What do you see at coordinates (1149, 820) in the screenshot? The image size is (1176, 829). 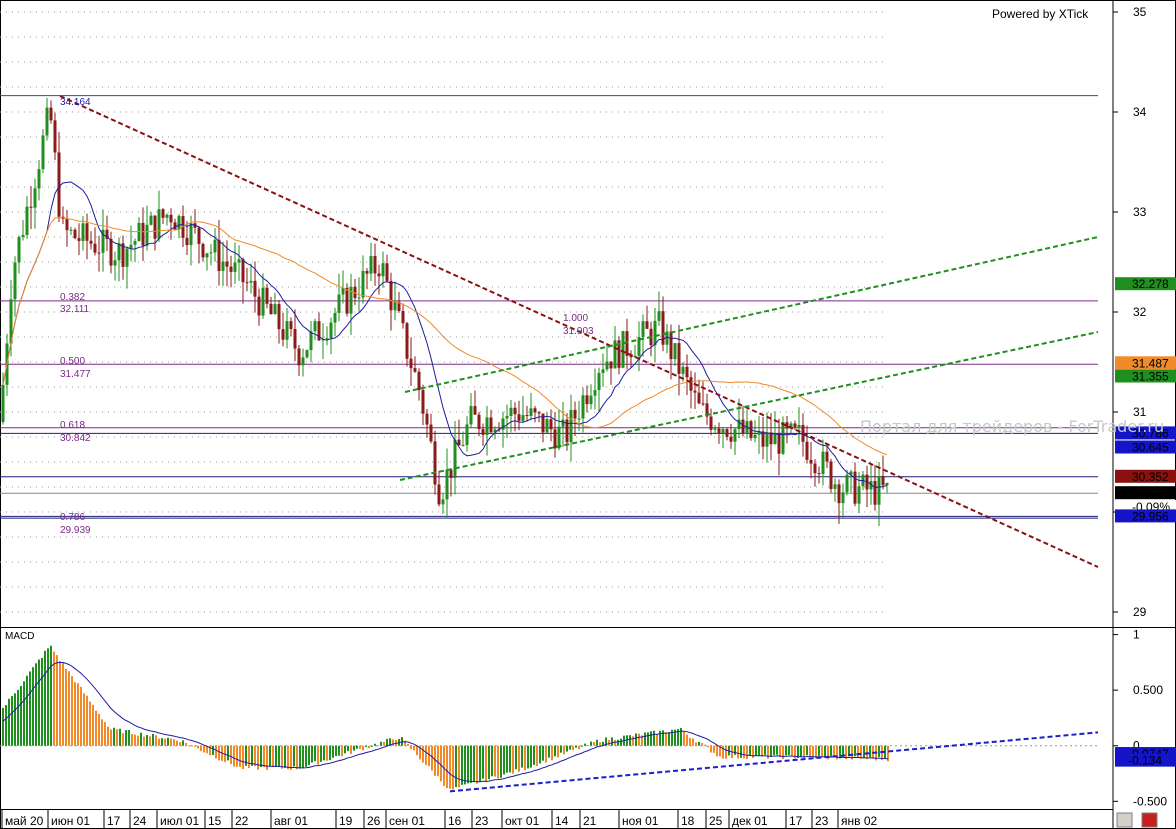 I see `close-chart-button` at bounding box center [1149, 820].